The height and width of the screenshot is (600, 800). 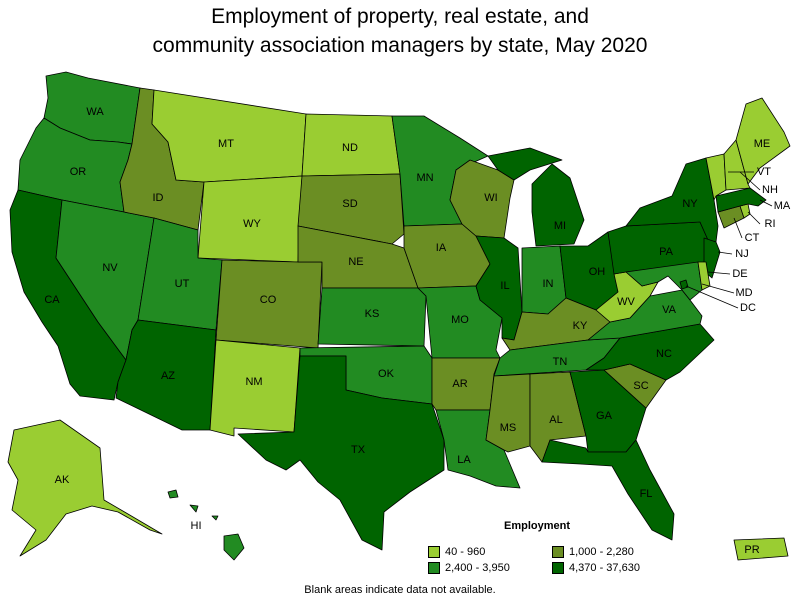 I want to click on state-label-vt: VT, so click(x=764, y=172).